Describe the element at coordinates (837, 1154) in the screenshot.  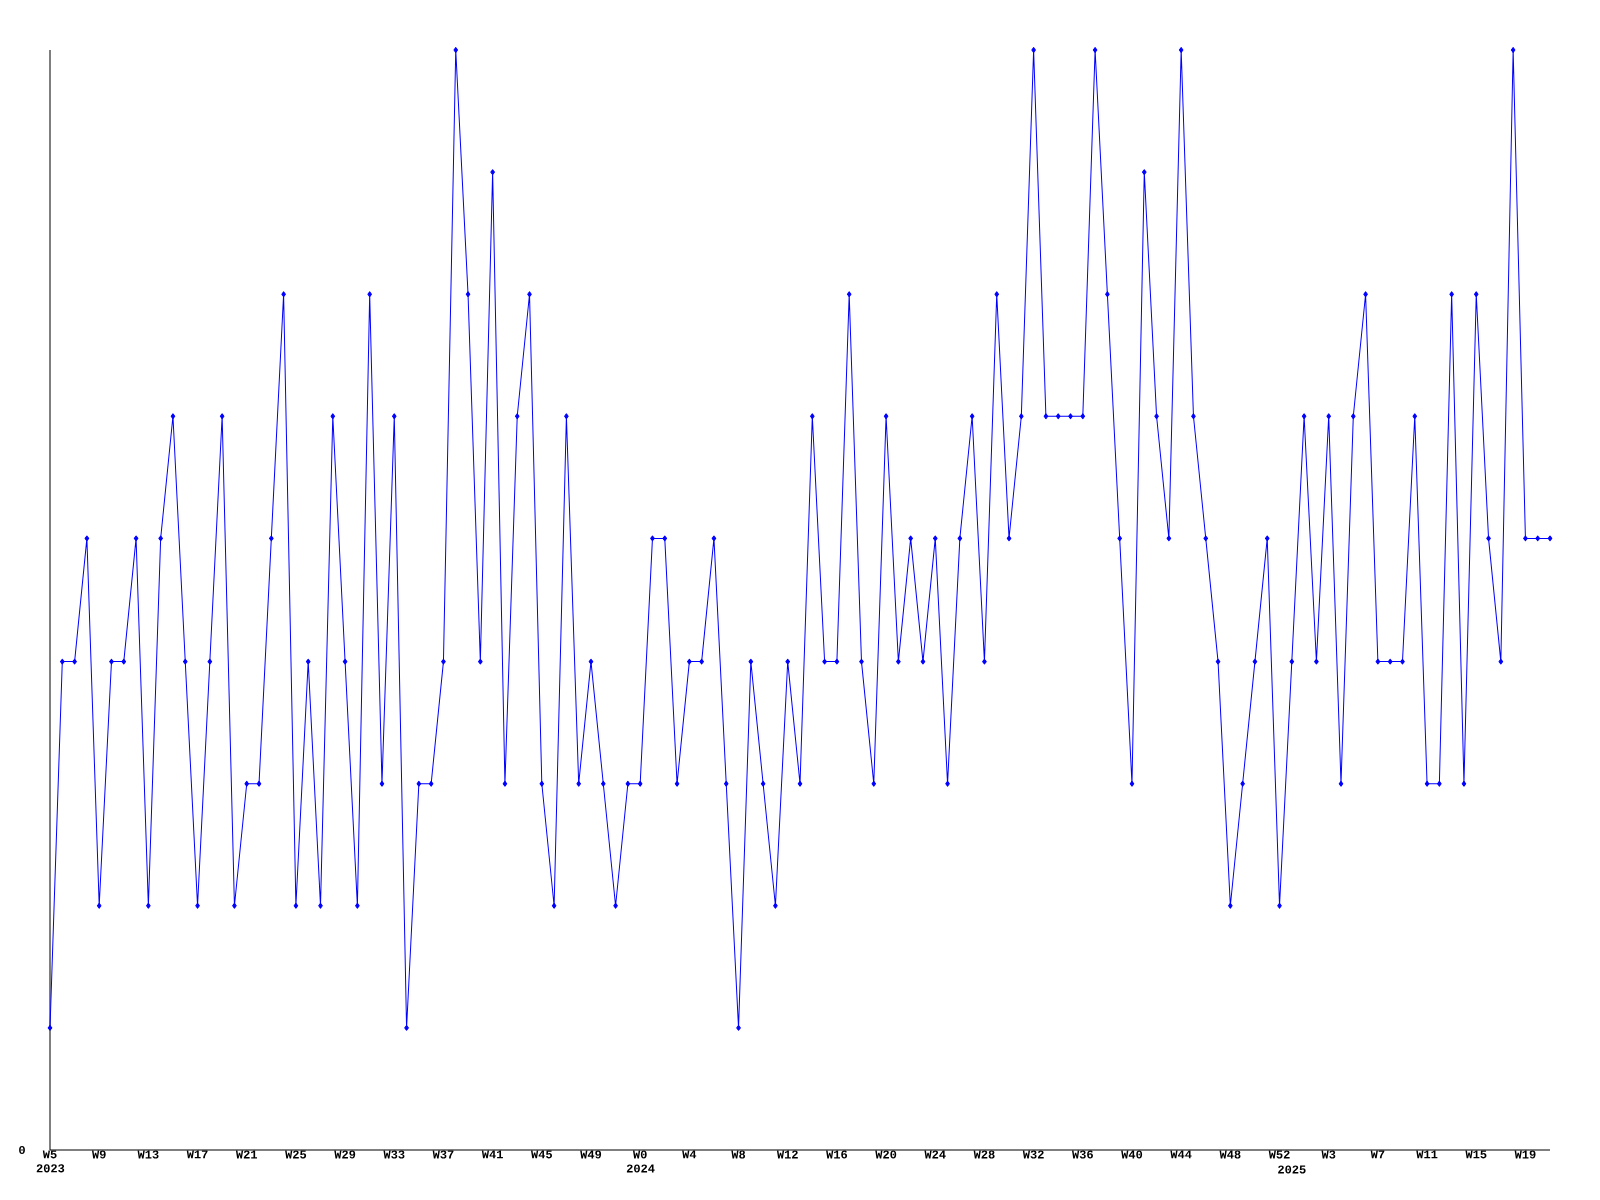
I see `x-tick-label: W16` at that location.